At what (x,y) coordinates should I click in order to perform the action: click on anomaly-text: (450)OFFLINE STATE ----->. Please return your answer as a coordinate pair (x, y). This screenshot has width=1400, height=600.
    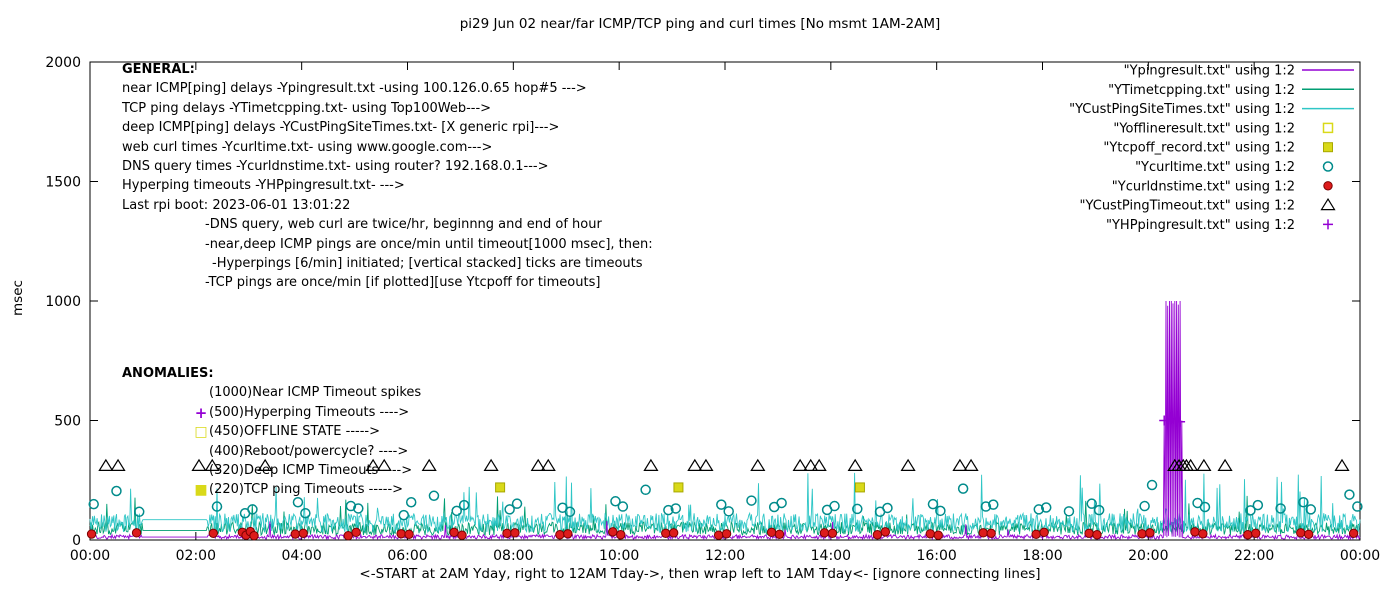
    Looking at the image, I should click on (294, 432).